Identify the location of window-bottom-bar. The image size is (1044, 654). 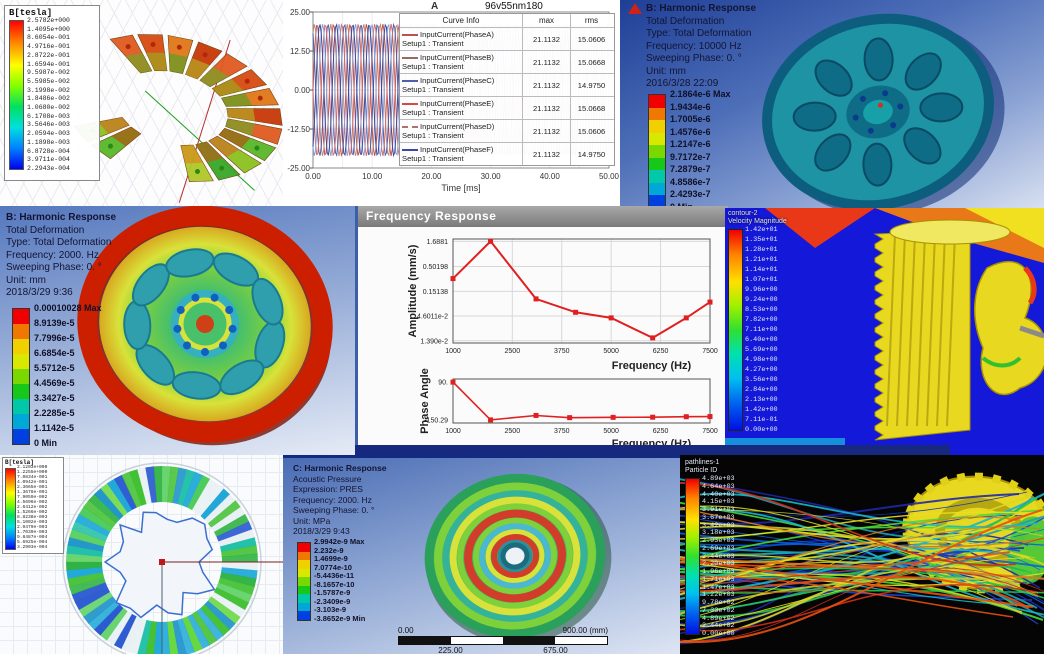
(652, 450).